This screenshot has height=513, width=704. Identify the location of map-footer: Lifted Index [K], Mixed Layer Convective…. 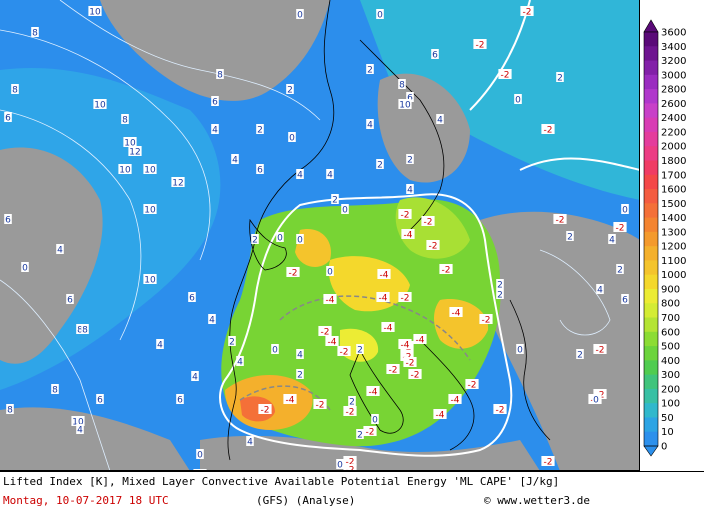
(352, 492).